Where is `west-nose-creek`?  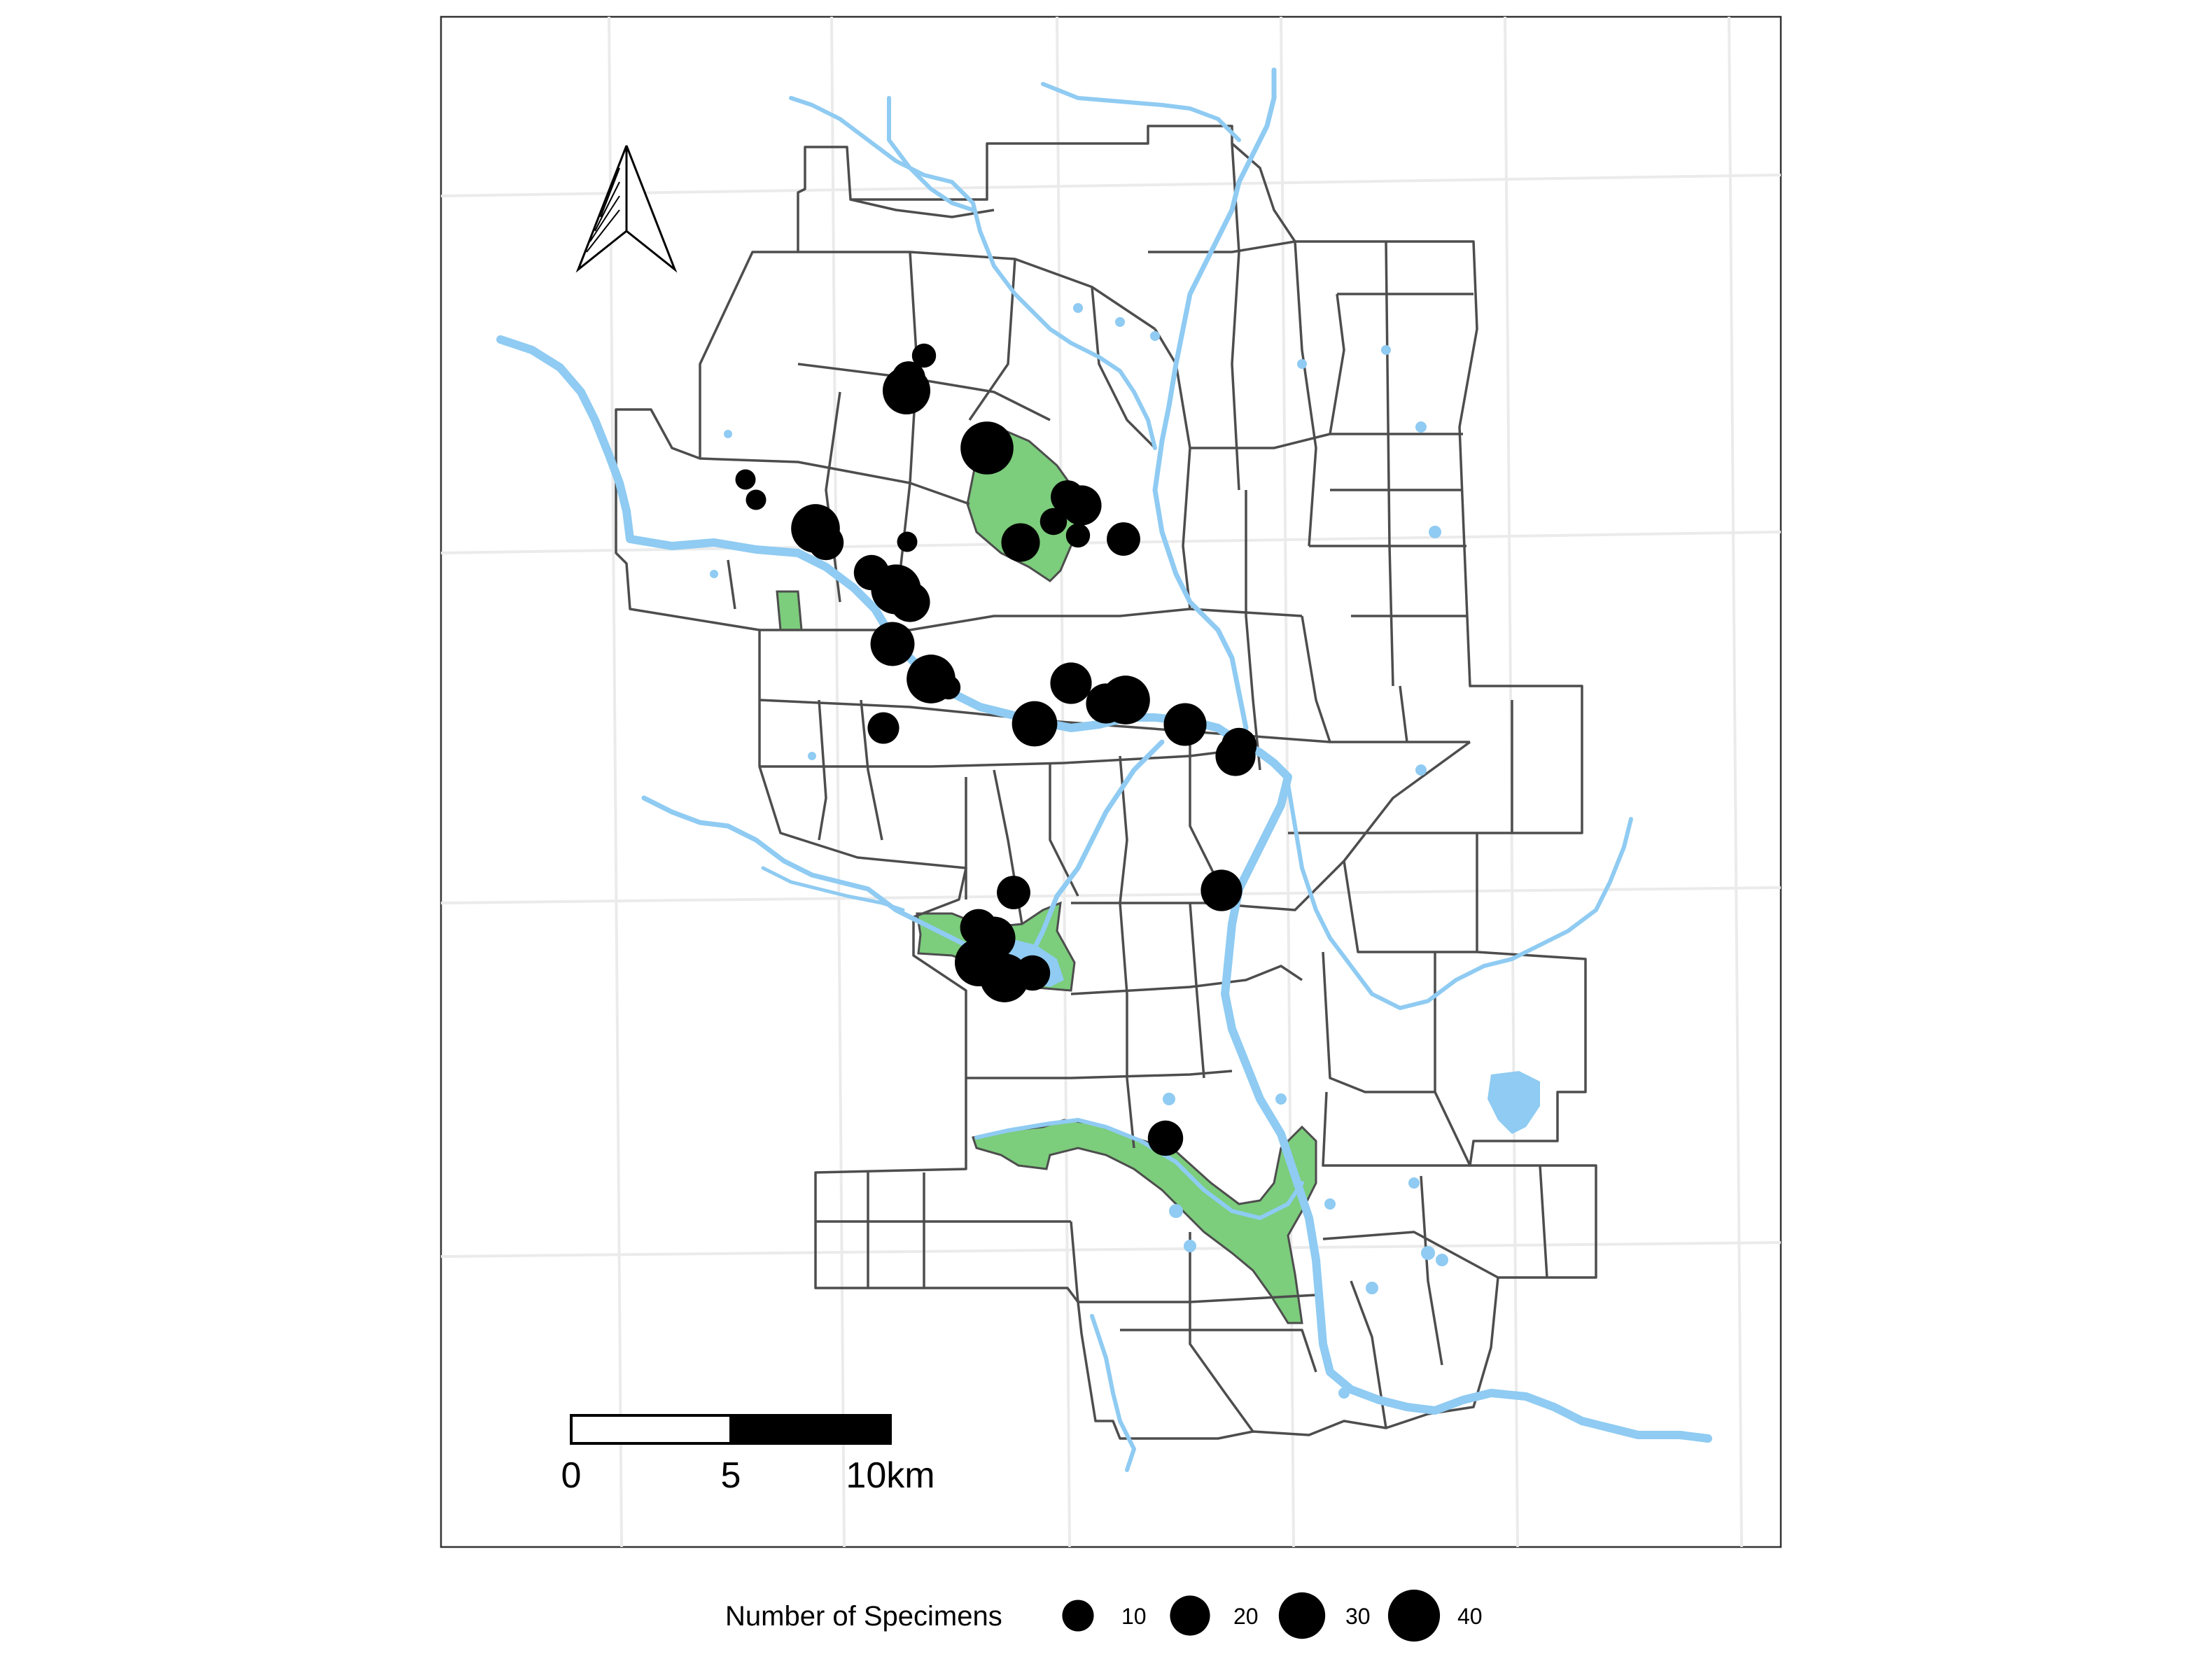 west-nose-creek is located at coordinates (973, 273).